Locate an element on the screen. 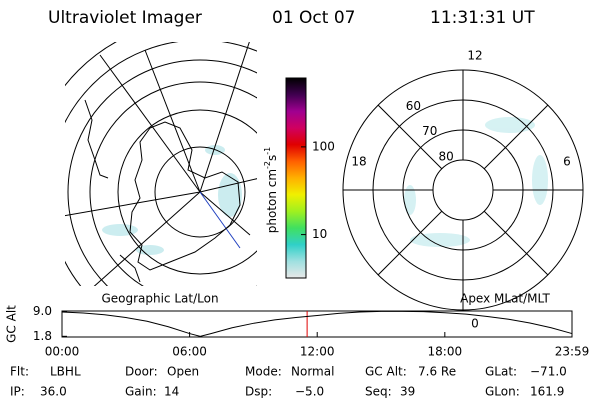 The width and height of the screenshot is (600, 400). info-value: 36.0 is located at coordinates (53, 392).